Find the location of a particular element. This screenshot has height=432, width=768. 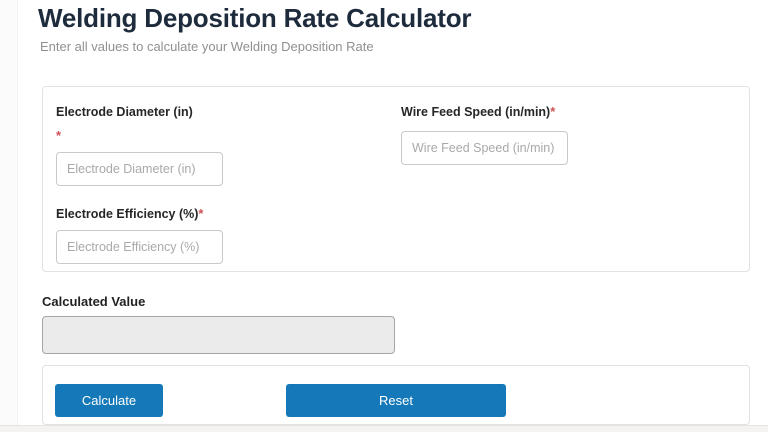

page-title: Welding Deposition Rate Calculator is located at coordinates (255, 18).